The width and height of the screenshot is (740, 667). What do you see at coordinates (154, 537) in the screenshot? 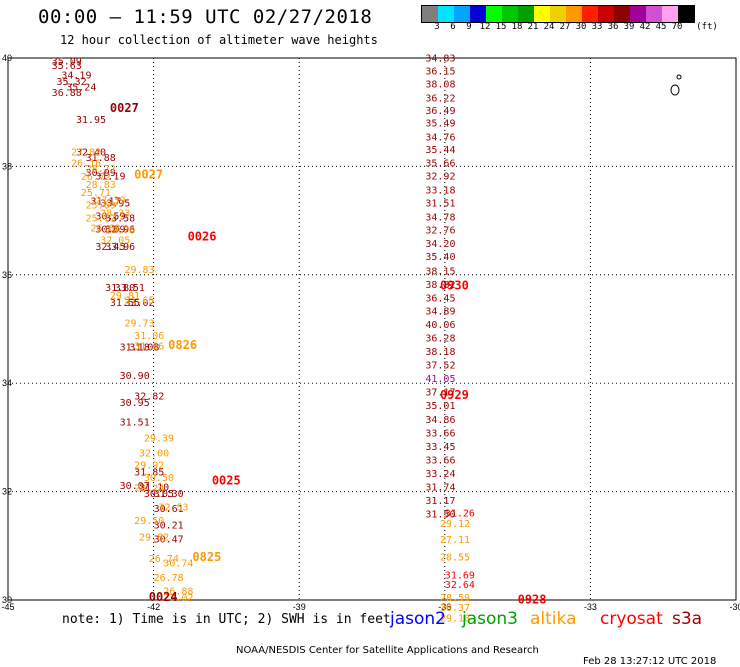
I see `wave-height-label: 29.82` at bounding box center [154, 537].